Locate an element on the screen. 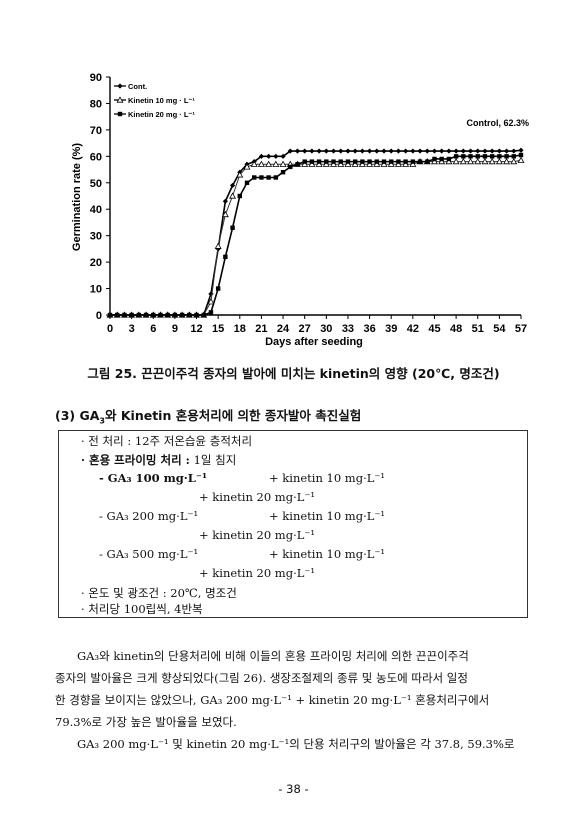  y-tick-label: 40 is located at coordinates (96, 210).